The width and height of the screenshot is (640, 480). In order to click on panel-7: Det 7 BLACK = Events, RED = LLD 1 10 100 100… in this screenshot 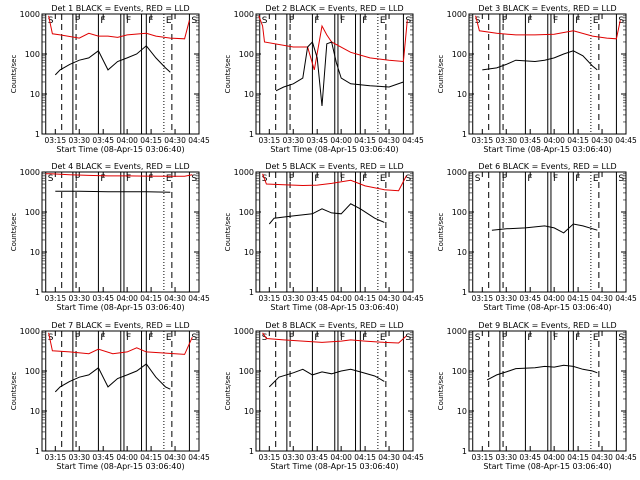, I will do `click(110, 396)`.